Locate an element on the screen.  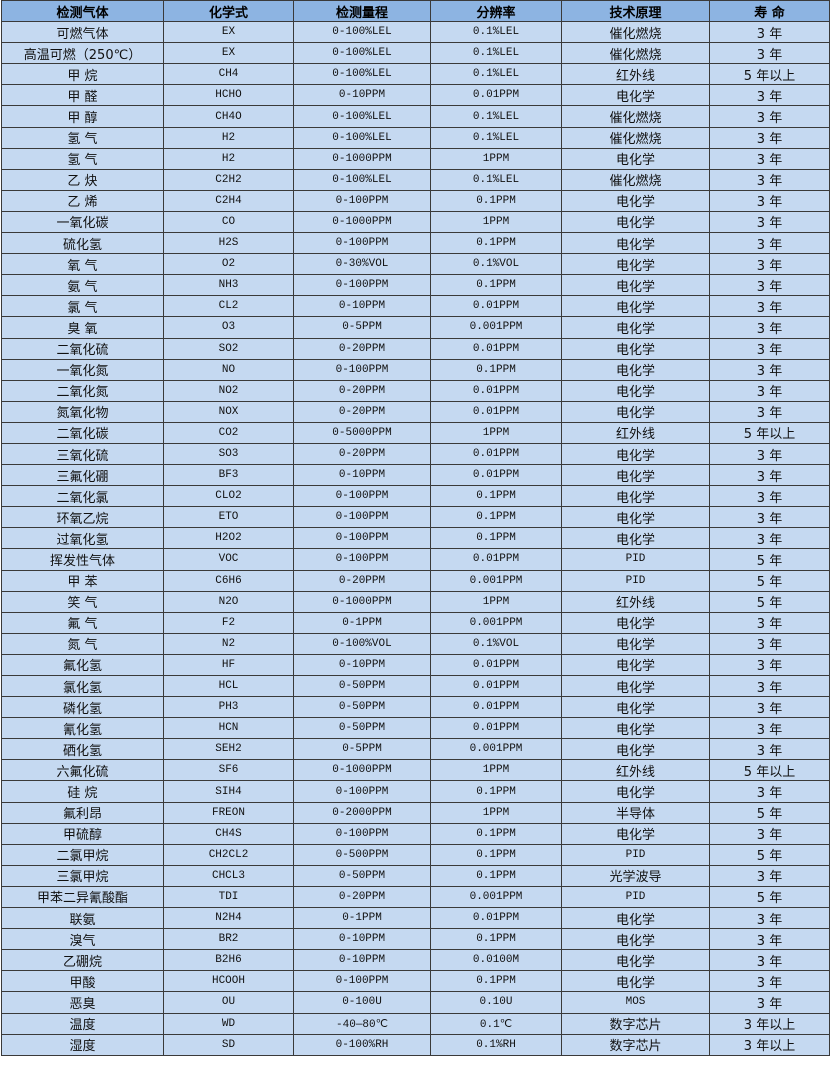
table-row: 氨 气 NH3 0-100PPM 0.1PPM 电化学 3 年 is located at coordinates (415, 285).